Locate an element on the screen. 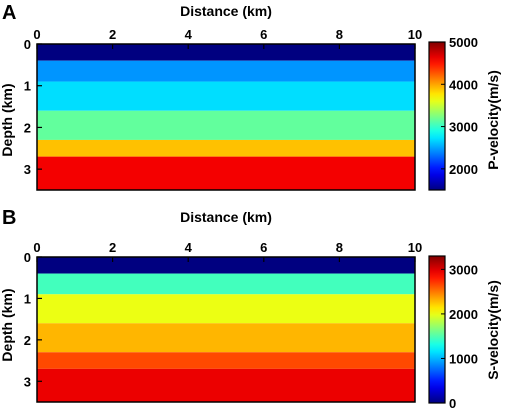 This screenshot has height=410, width=505. colorbar-tick-label-b: 1000 is located at coordinates (463, 358).